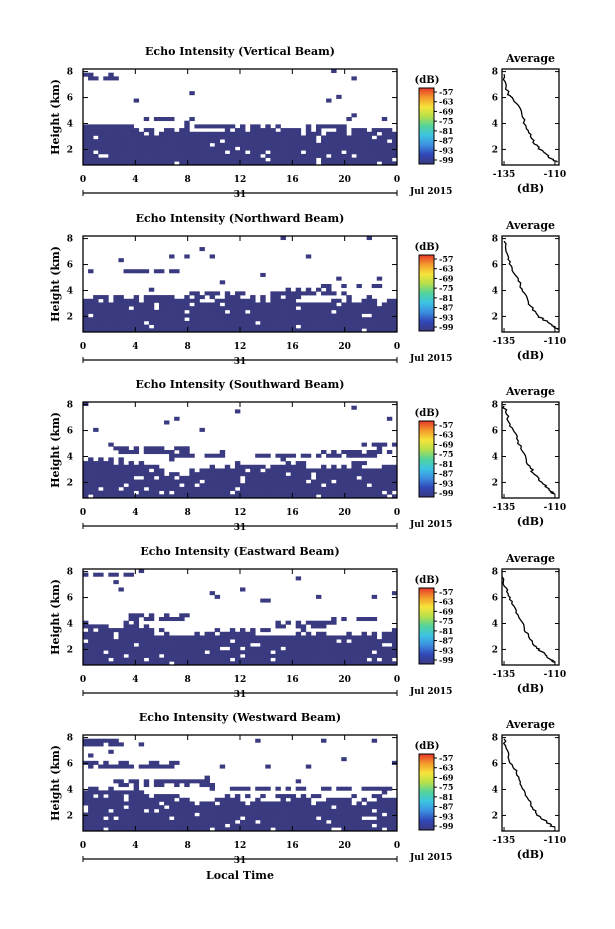  What do you see at coordinates (495, 624) in the screenshot?
I see `avg-y-tick-label: 4` at bounding box center [495, 624].